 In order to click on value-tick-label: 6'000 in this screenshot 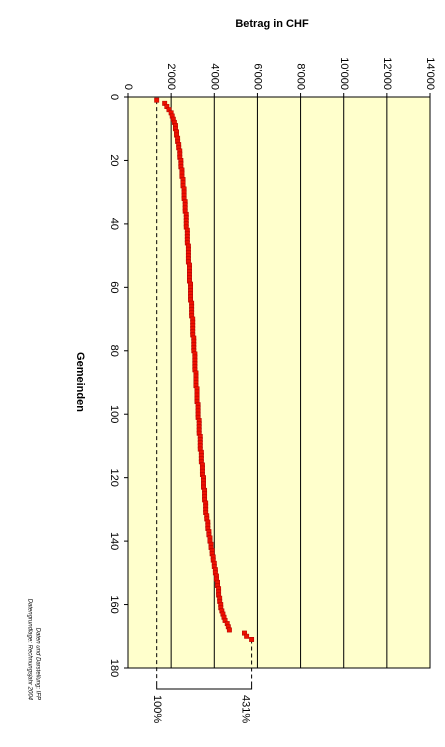, I will do `click(258, 76)`.